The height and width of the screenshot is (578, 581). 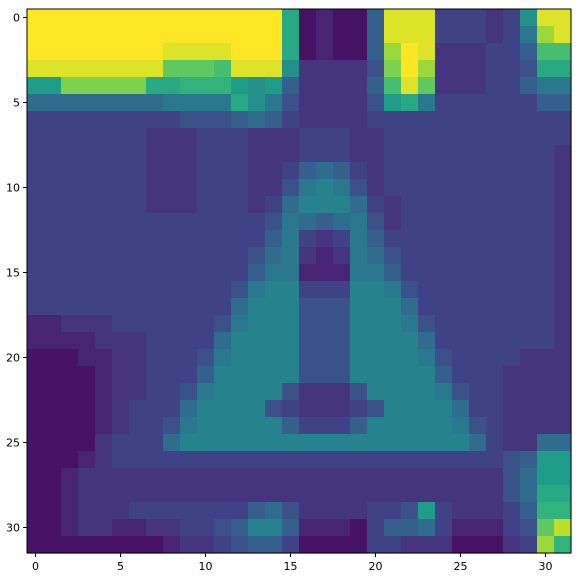 What do you see at coordinates (206, 566) in the screenshot?
I see `x-tick-label: 10` at bounding box center [206, 566].